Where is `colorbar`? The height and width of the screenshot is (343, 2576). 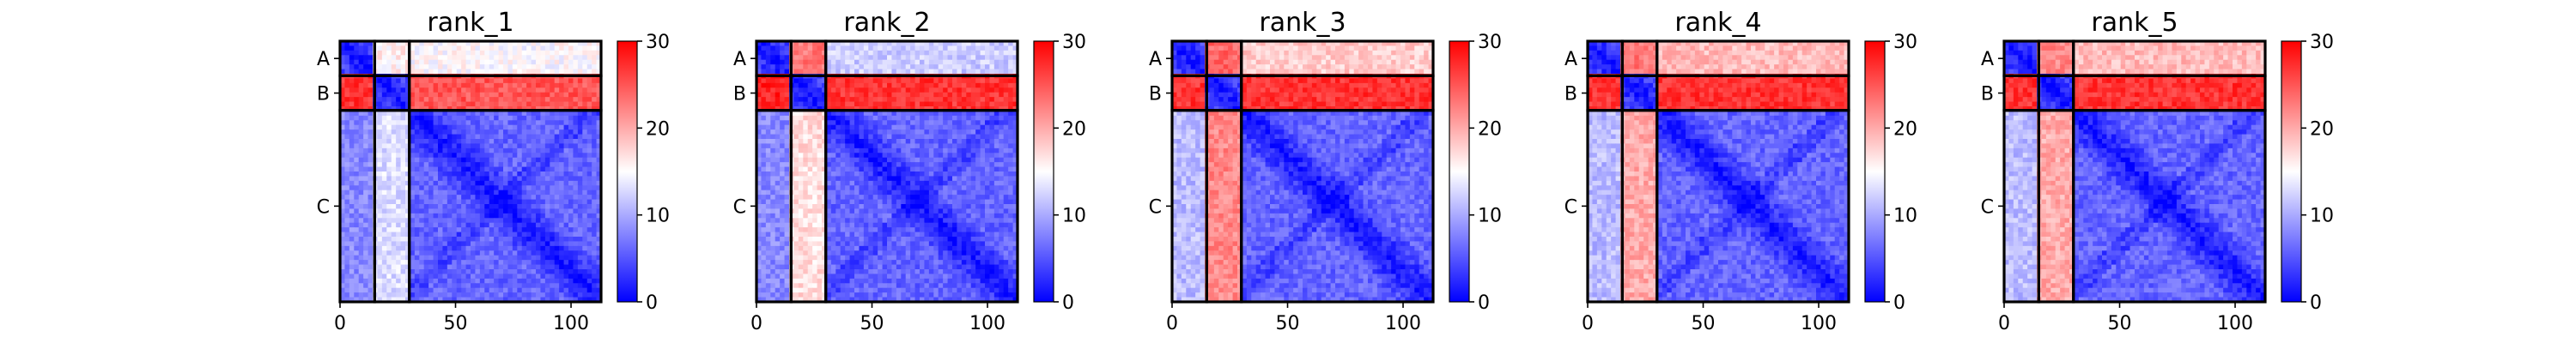 colorbar is located at coordinates (627, 171).